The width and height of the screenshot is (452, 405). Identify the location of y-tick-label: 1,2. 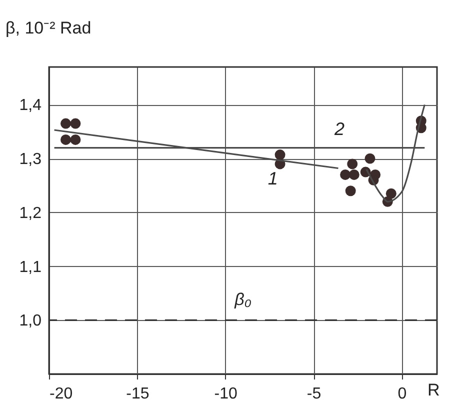
(30, 213).